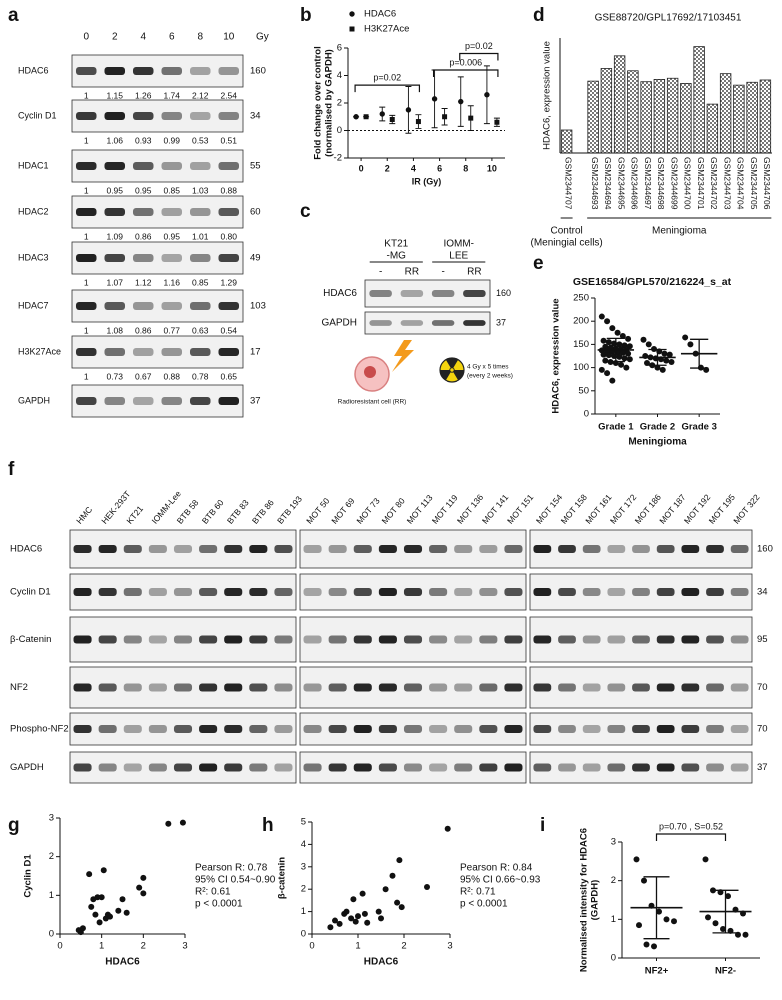 This screenshot has height=1000, width=782. What do you see at coordinates (668, 18) in the screenshot?
I see `chart-title: GSE88720/GPL17692/17103451` at bounding box center [668, 18].